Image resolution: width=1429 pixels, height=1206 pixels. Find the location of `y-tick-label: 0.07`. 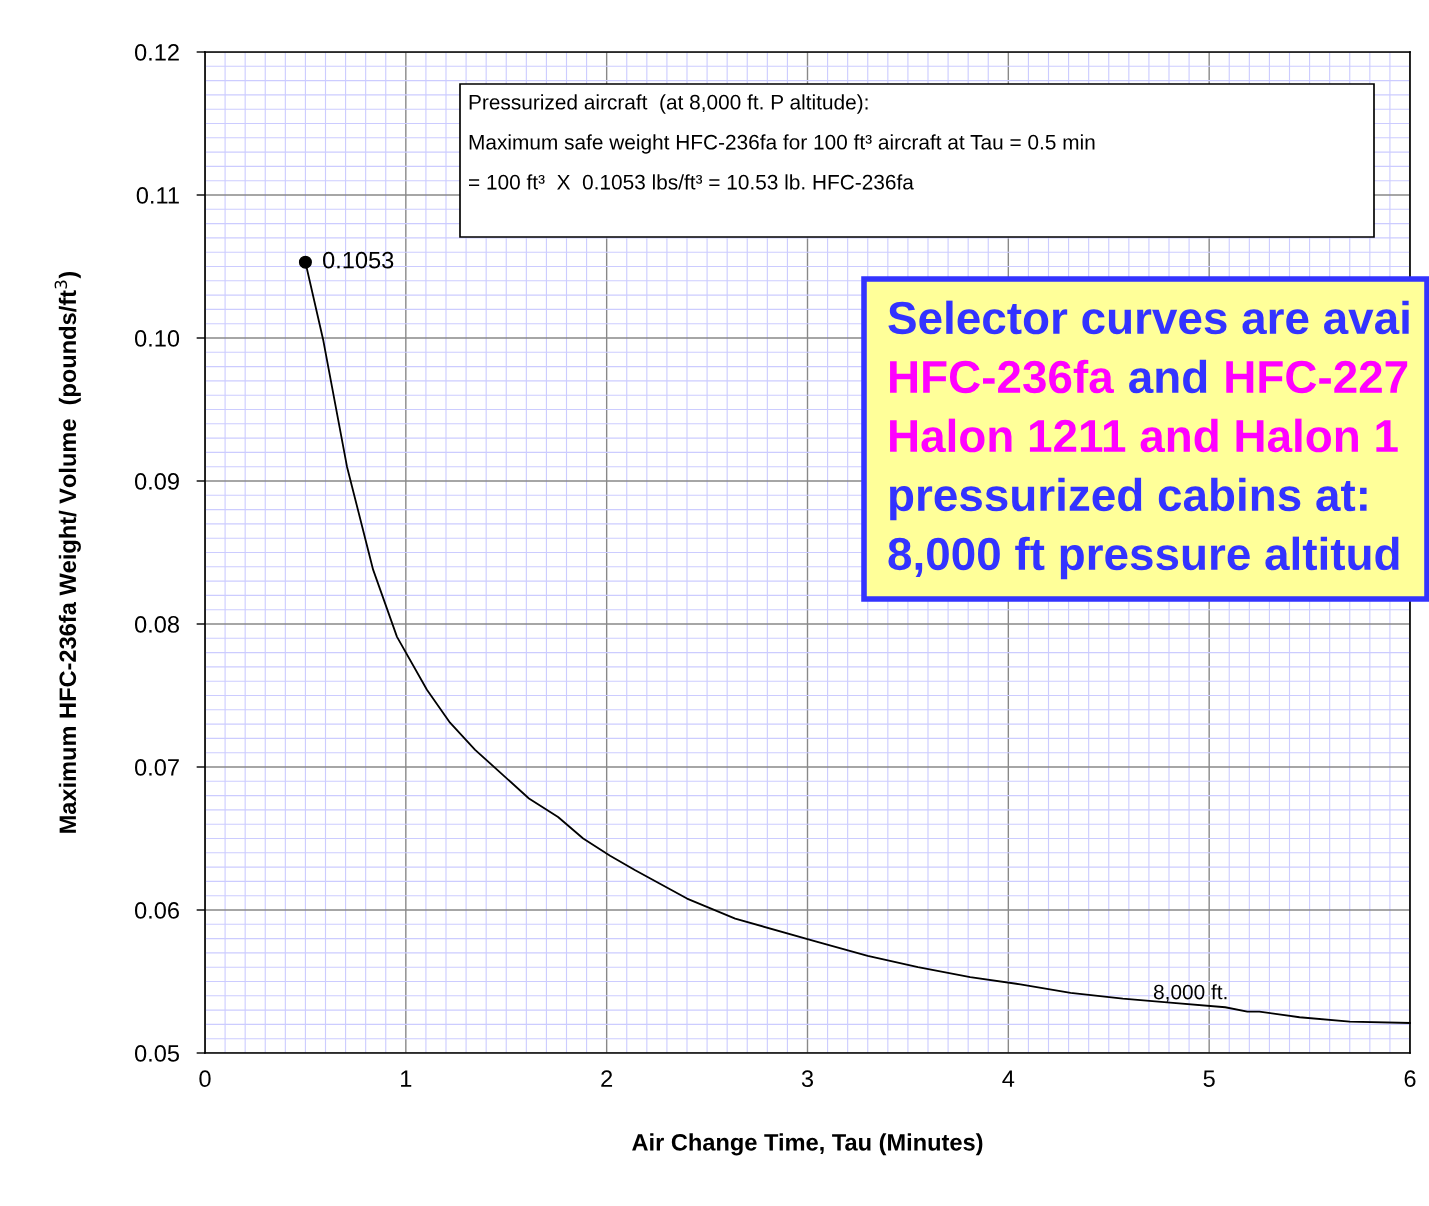

y-tick-label: 0.07 is located at coordinates (156, 767).